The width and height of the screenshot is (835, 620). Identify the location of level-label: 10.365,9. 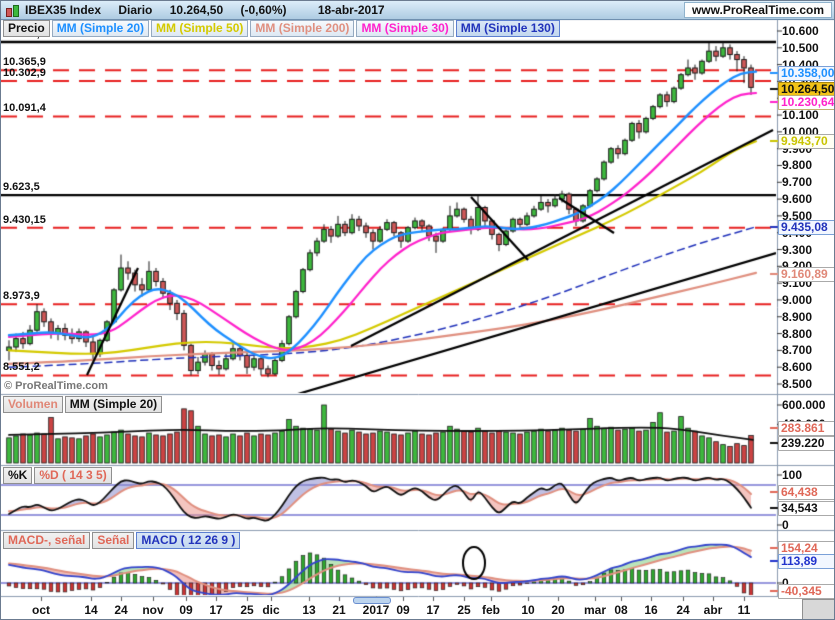
(24, 62).